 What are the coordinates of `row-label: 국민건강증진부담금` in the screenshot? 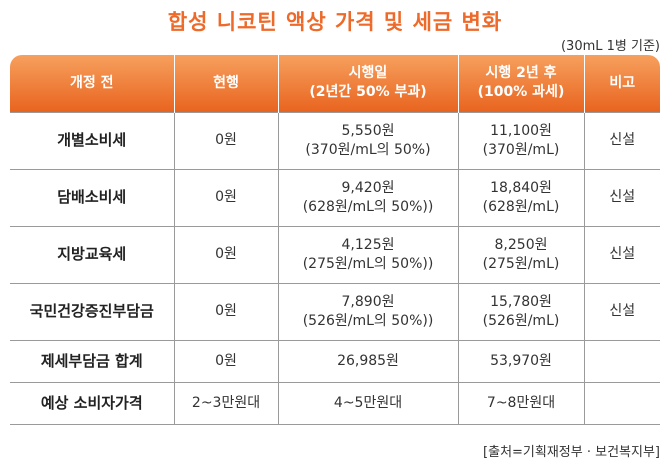 It's located at (92, 311).